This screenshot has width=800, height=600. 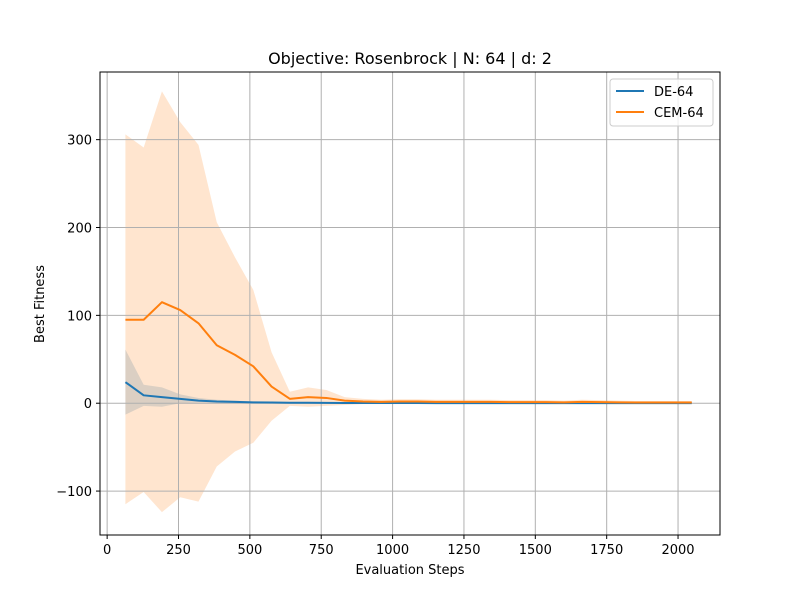 I want to click on x-tick-label: 250, so click(x=178, y=550).